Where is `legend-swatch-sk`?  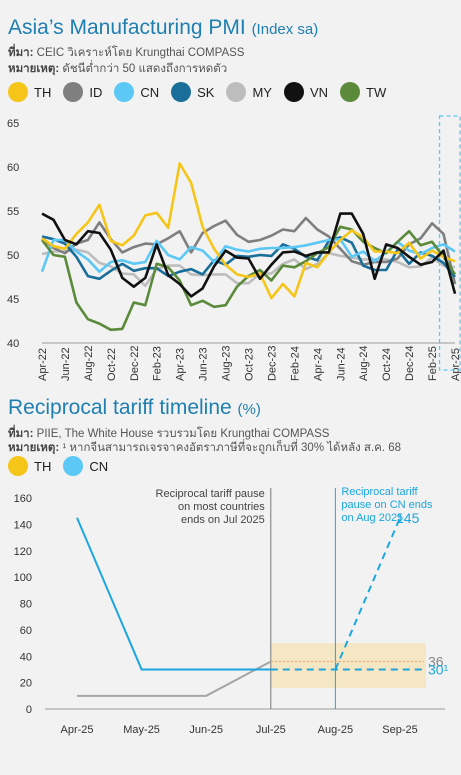
legend-swatch-sk is located at coordinates (181, 92).